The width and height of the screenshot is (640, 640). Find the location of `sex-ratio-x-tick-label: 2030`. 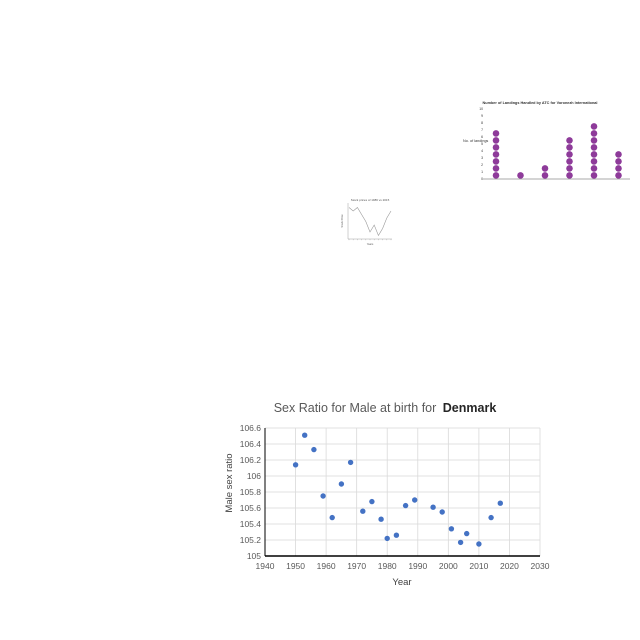

sex-ratio-x-tick-label: 2030 is located at coordinates (540, 566).